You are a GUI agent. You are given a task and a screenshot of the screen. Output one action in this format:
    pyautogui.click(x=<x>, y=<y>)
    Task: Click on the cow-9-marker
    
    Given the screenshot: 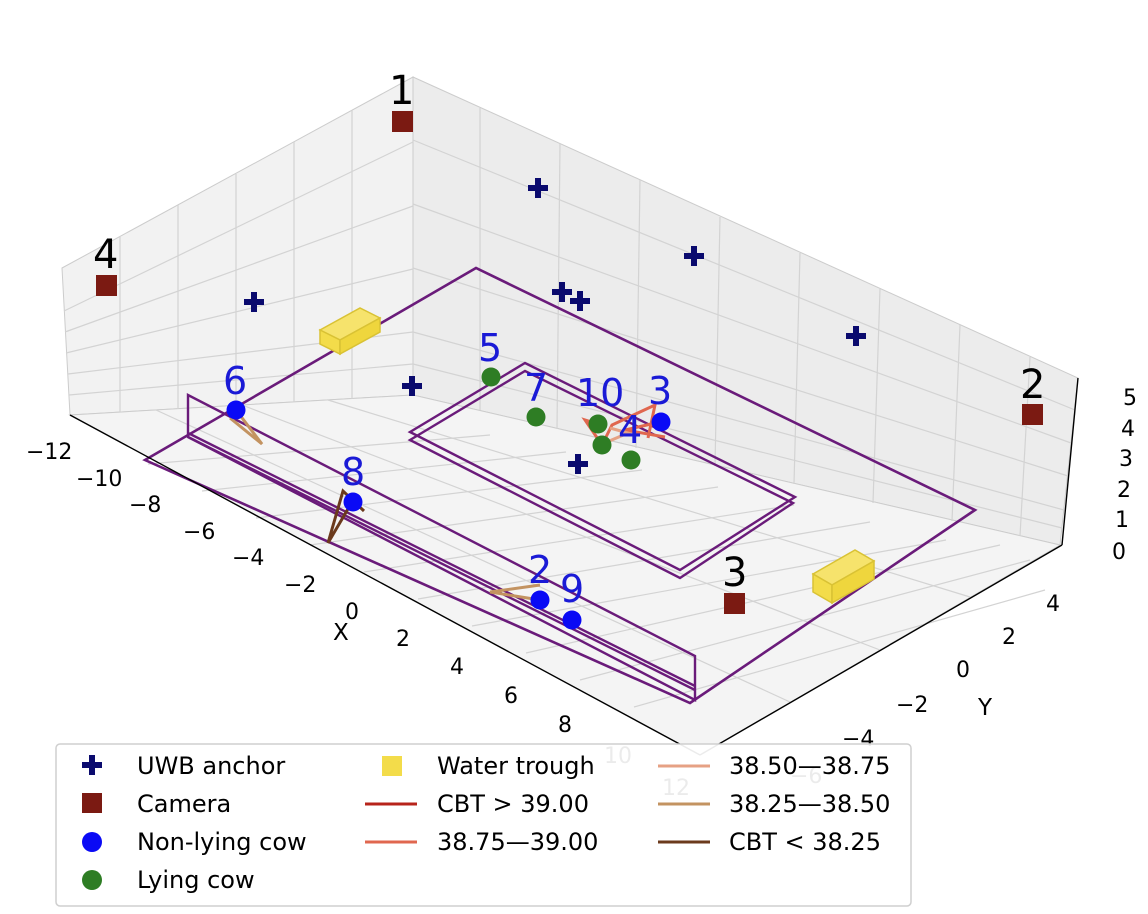 What is the action you would take?
    pyautogui.click(x=572, y=620)
    